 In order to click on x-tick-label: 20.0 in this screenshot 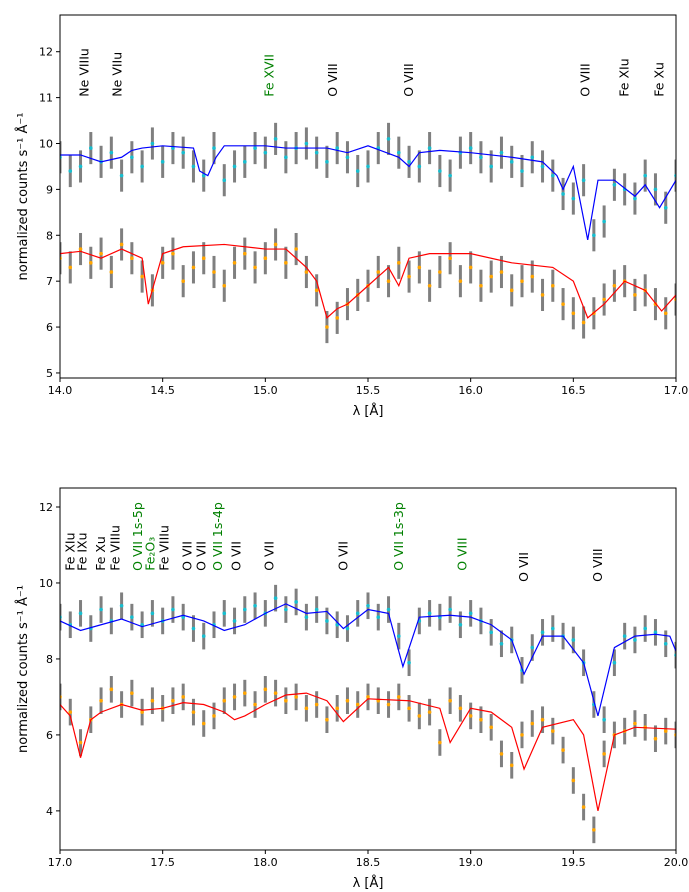, I will do `click(676, 862)`.